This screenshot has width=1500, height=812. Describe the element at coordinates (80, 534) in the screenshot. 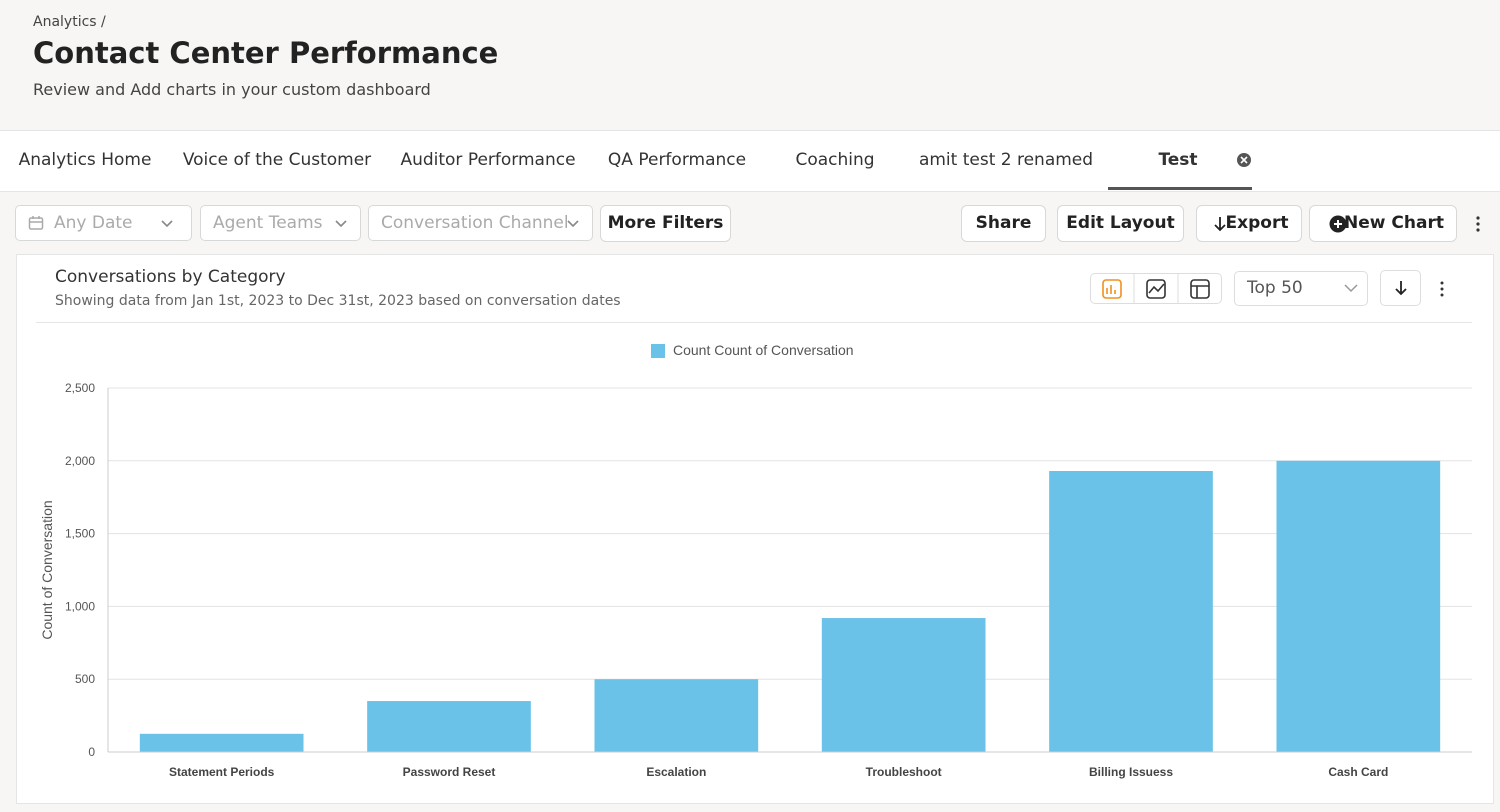

I see `y-tick-label: 1,500` at that location.